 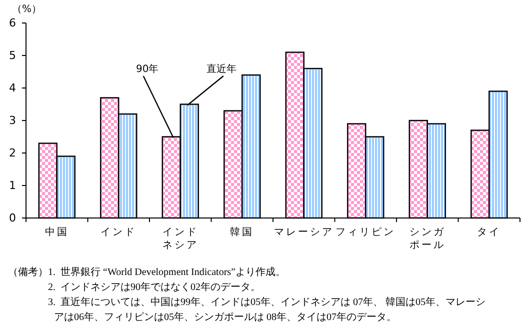 What do you see at coordinates (12, 153) in the screenshot?
I see `y-tick-label: 2` at bounding box center [12, 153].